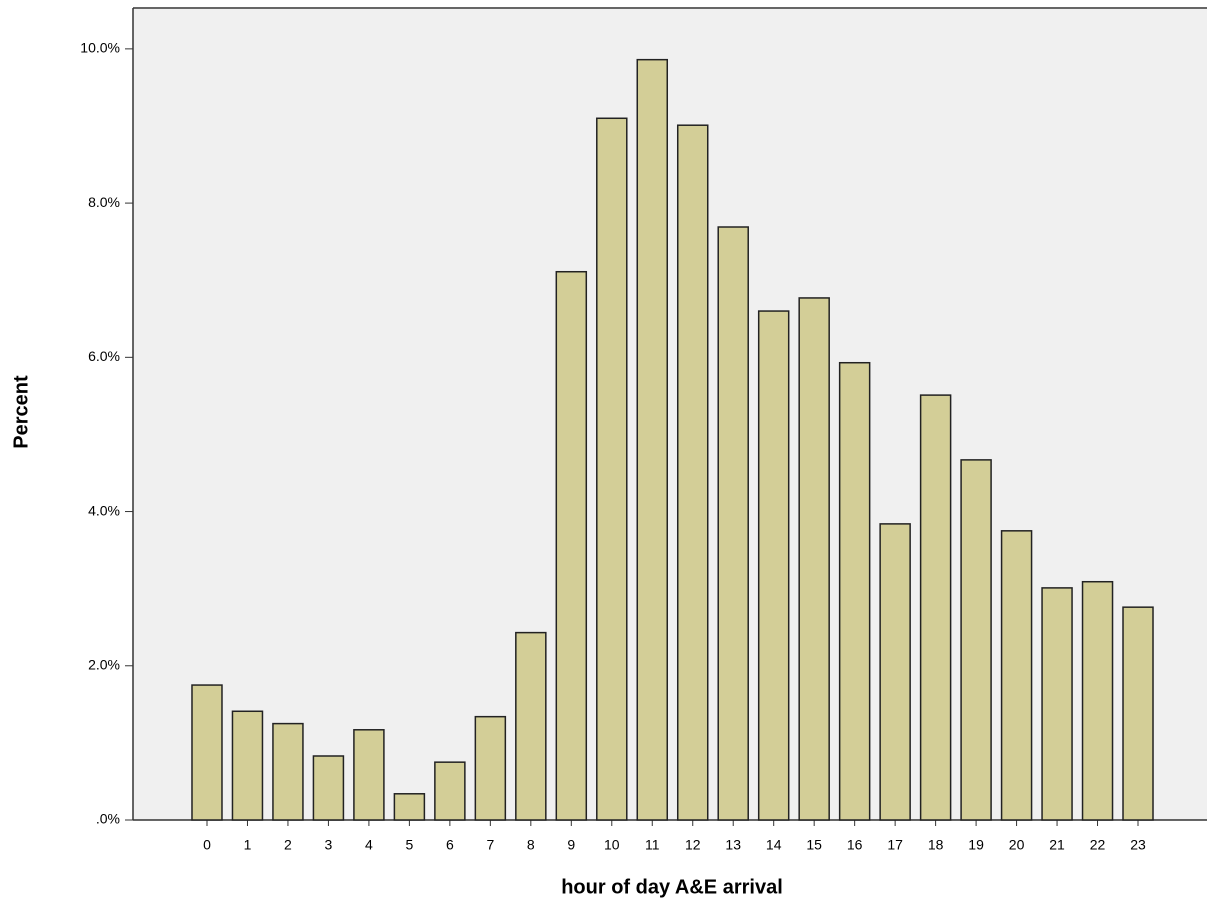 The width and height of the screenshot is (1207, 909). I want to click on x-tick-label: 5, so click(409, 845).